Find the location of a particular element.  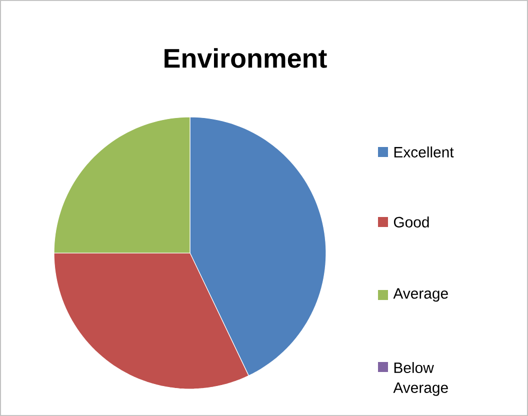

legend-label: Below Average is located at coordinates (420, 379).